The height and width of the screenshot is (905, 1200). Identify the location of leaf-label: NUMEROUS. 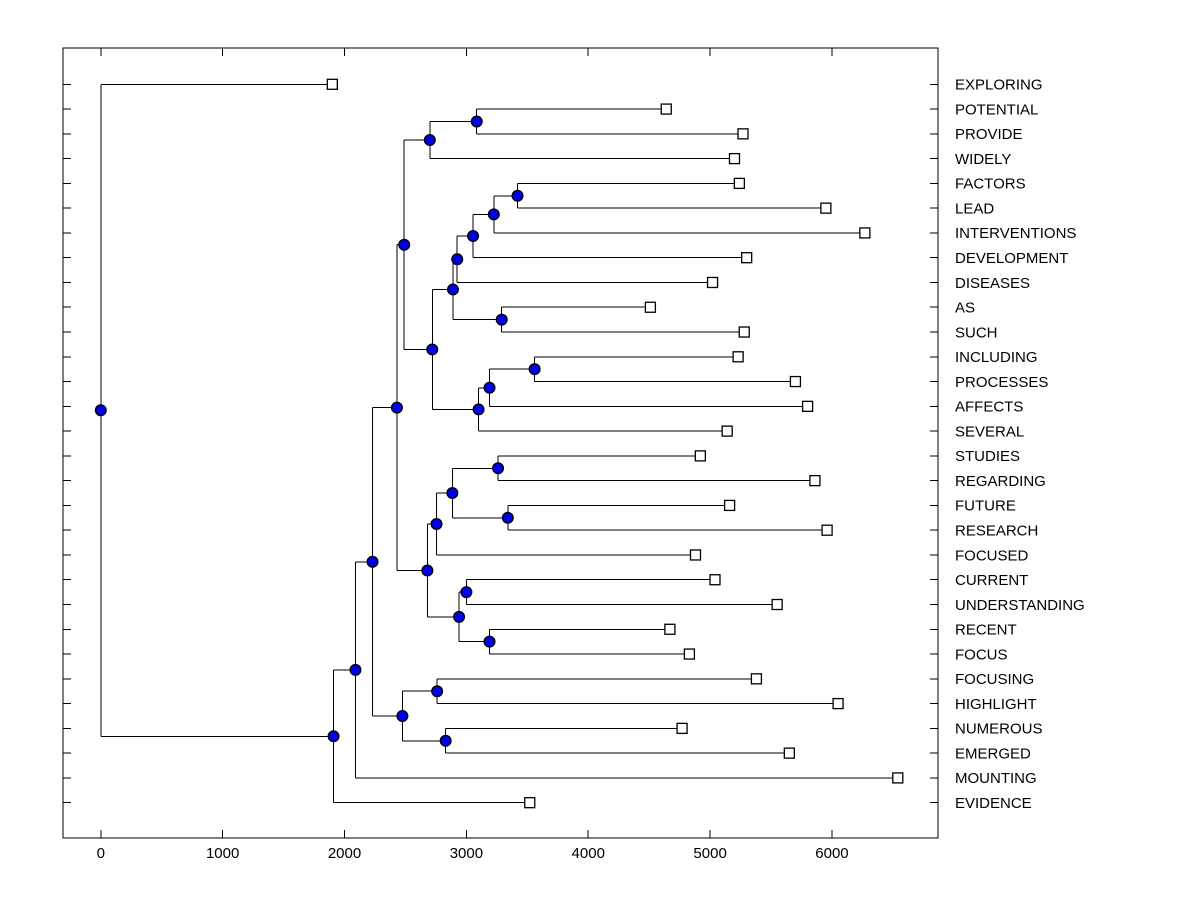
(999, 729).